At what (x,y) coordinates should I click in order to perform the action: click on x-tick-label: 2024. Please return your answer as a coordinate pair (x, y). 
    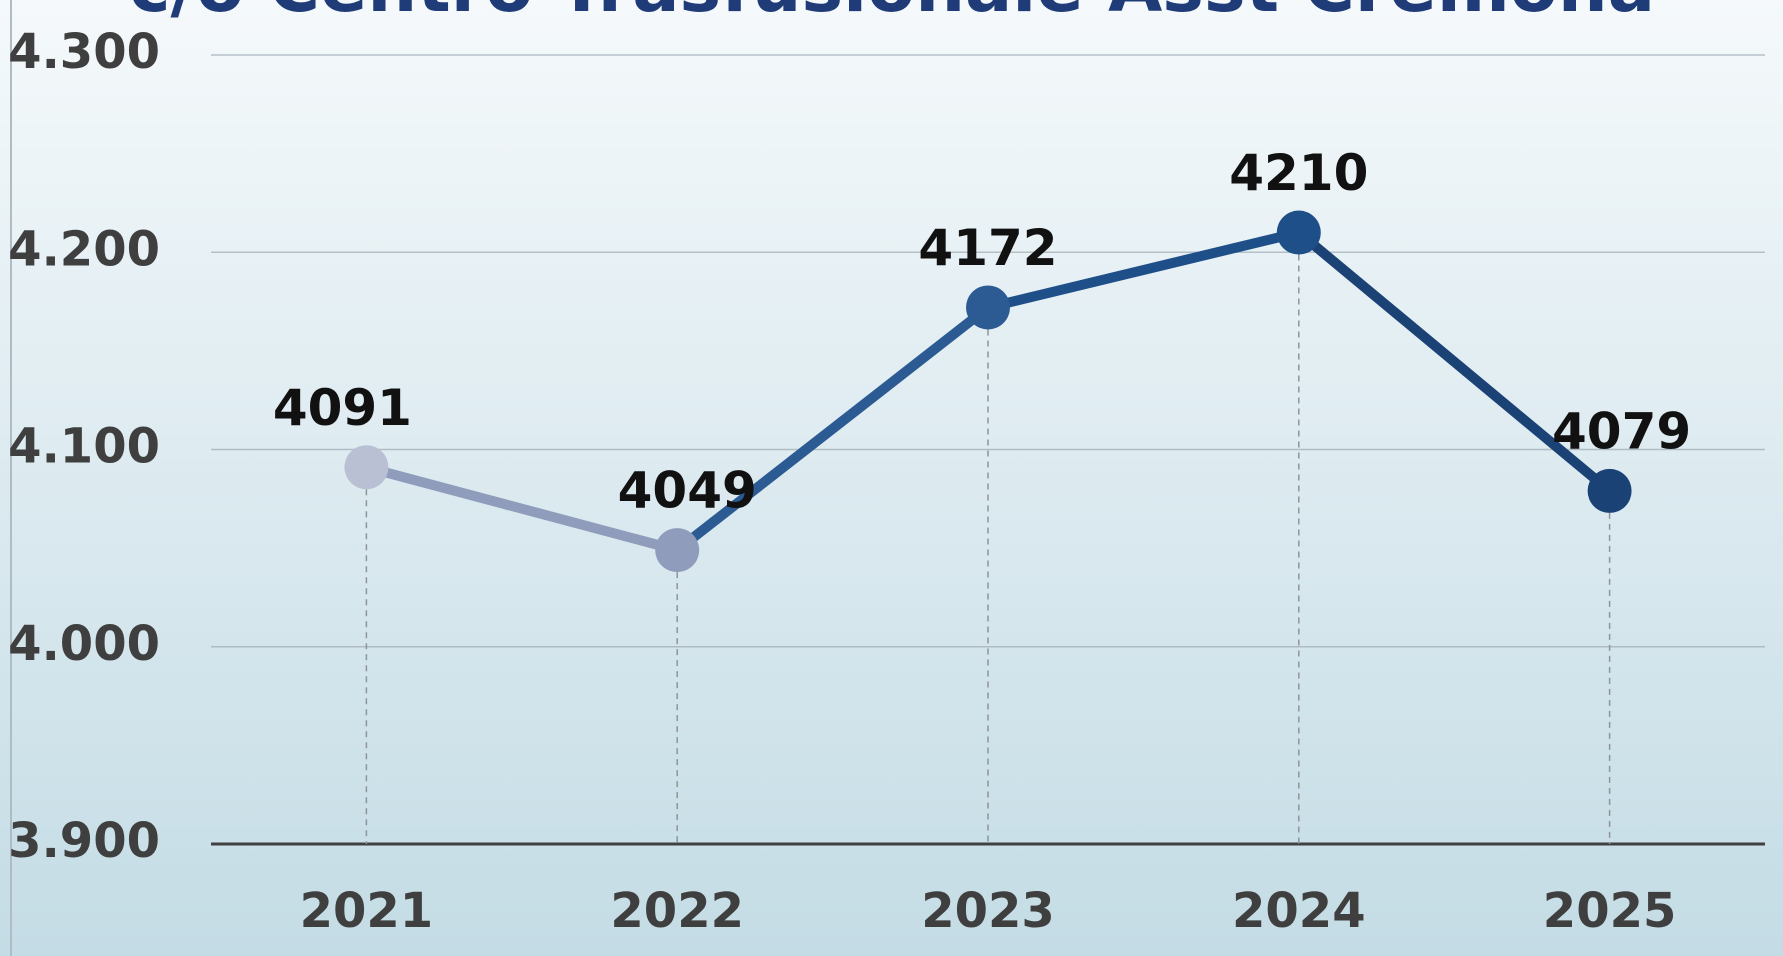
    Looking at the image, I should click on (1299, 911).